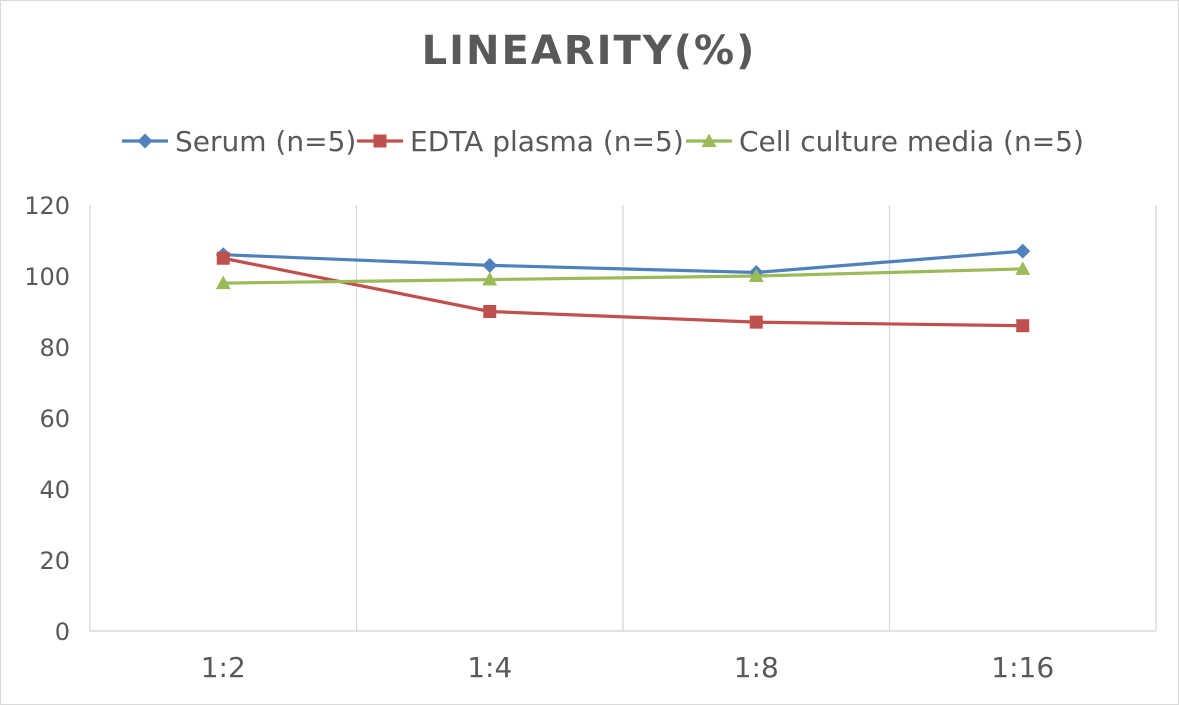  Describe the element at coordinates (54, 490) in the screenshot. I see `y-tick-label: 40` at that location.